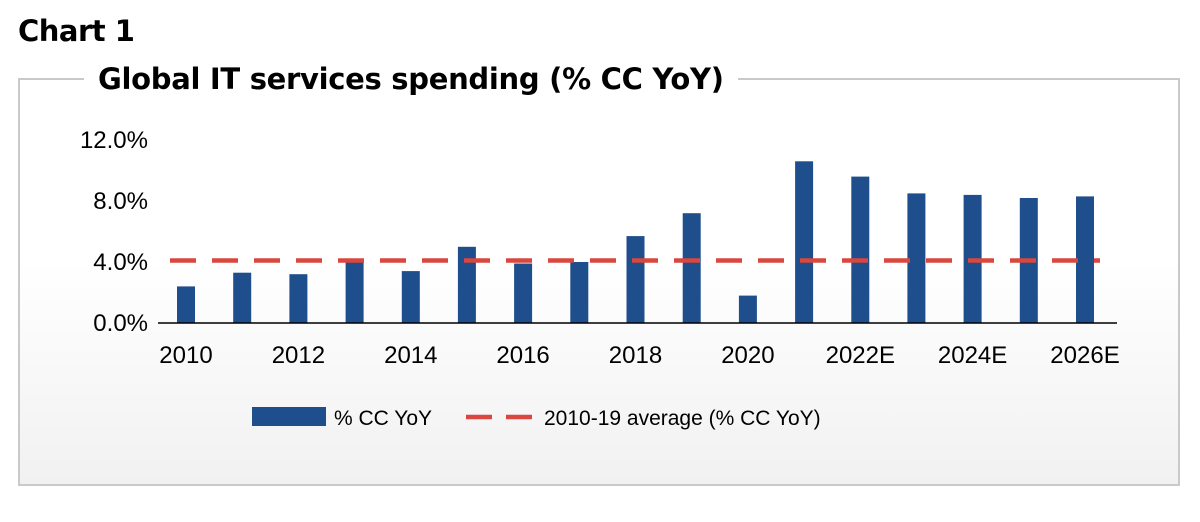 The height and width of the screenshot is (522, 1200). What do you see at coordinates (747, 309) in the screenshot?
I see `bar-2020` at bounding box center [747, 309].